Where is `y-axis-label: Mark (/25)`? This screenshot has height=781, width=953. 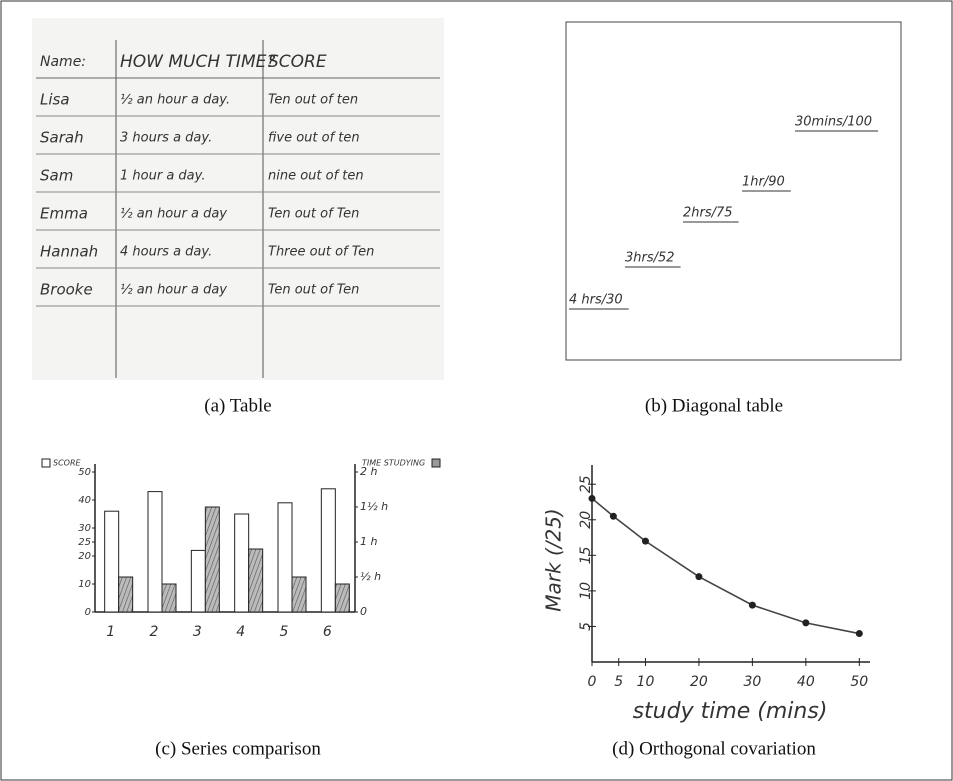 y-axis-label: Mark (/25) is located at coordinates (554, 559).